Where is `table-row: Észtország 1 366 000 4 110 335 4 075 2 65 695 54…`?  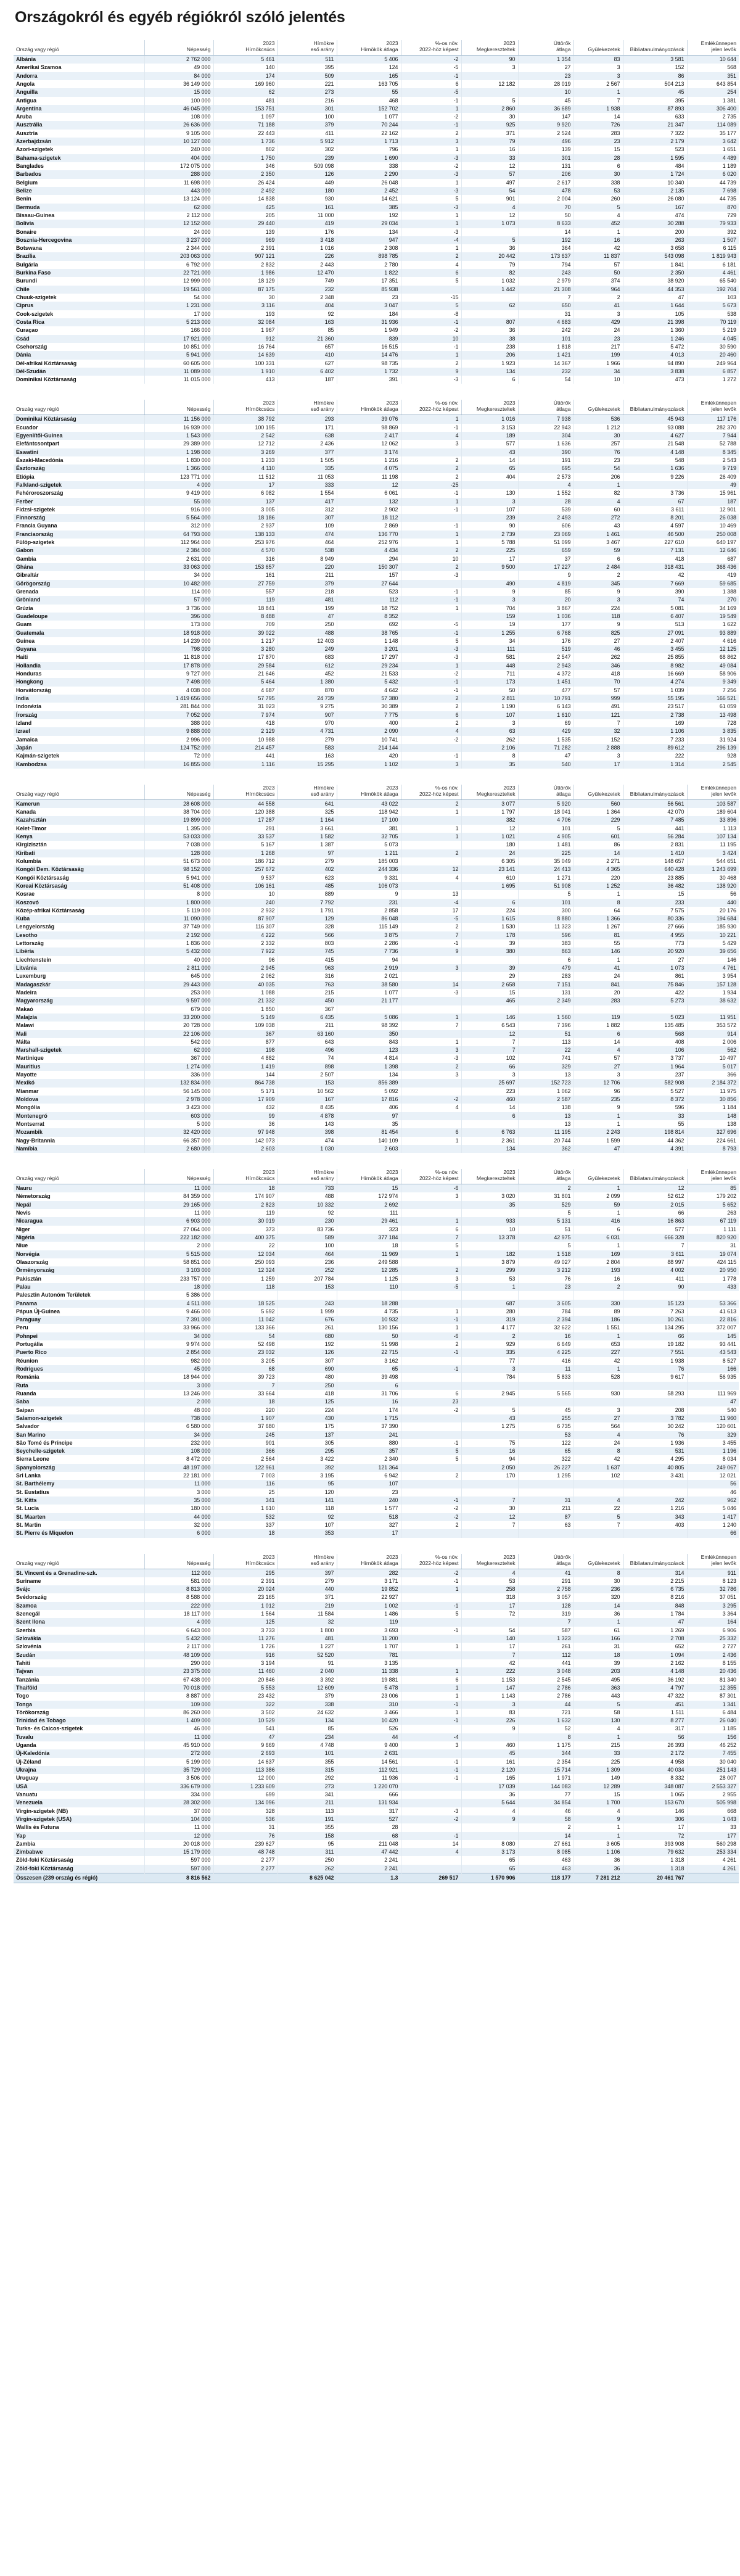
table-row: Észtország 1 366 000 4 110 335 4 075 2 65 695 54… is located at coordinates (376, 468).